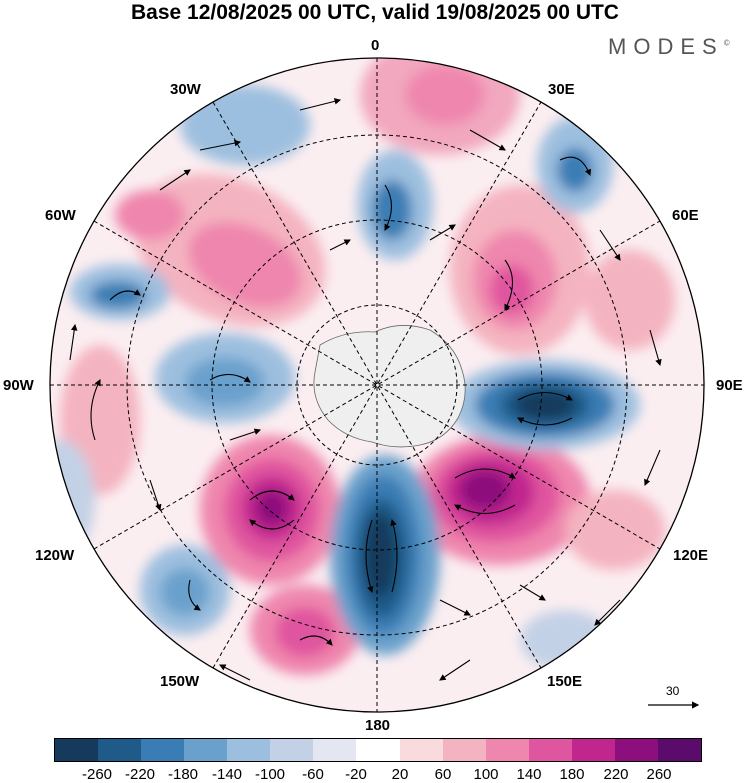 This screenshot has width=750, height=783. What do you see at coordinates (673, 691) in the screenshot?
I see `reference-vector-label: 30` at bounding box center [673, 691].